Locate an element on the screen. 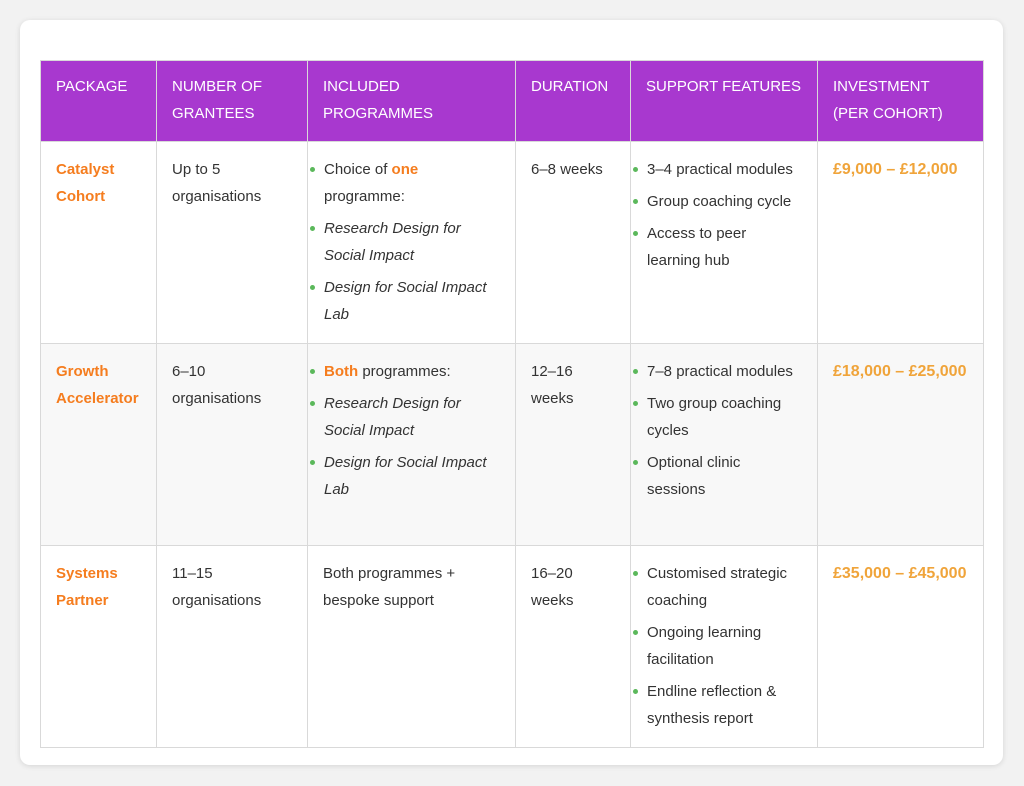  grantees: 11–15 organisations is located at coordinates (232, 646).